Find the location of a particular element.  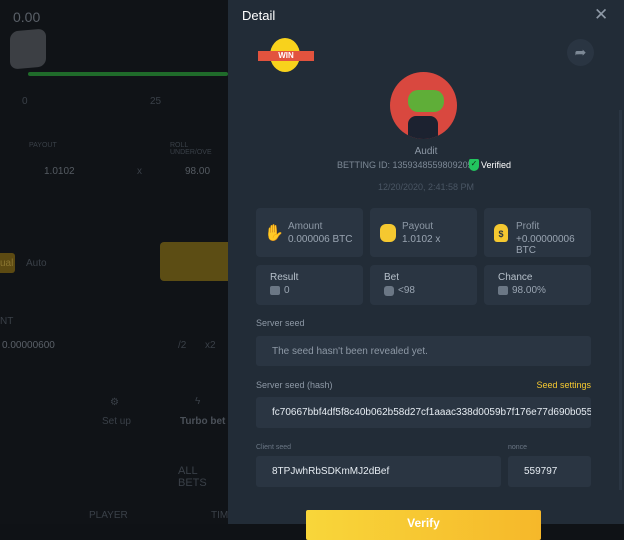

gear-icon: ⚙ is located at coordinates (114, 402).